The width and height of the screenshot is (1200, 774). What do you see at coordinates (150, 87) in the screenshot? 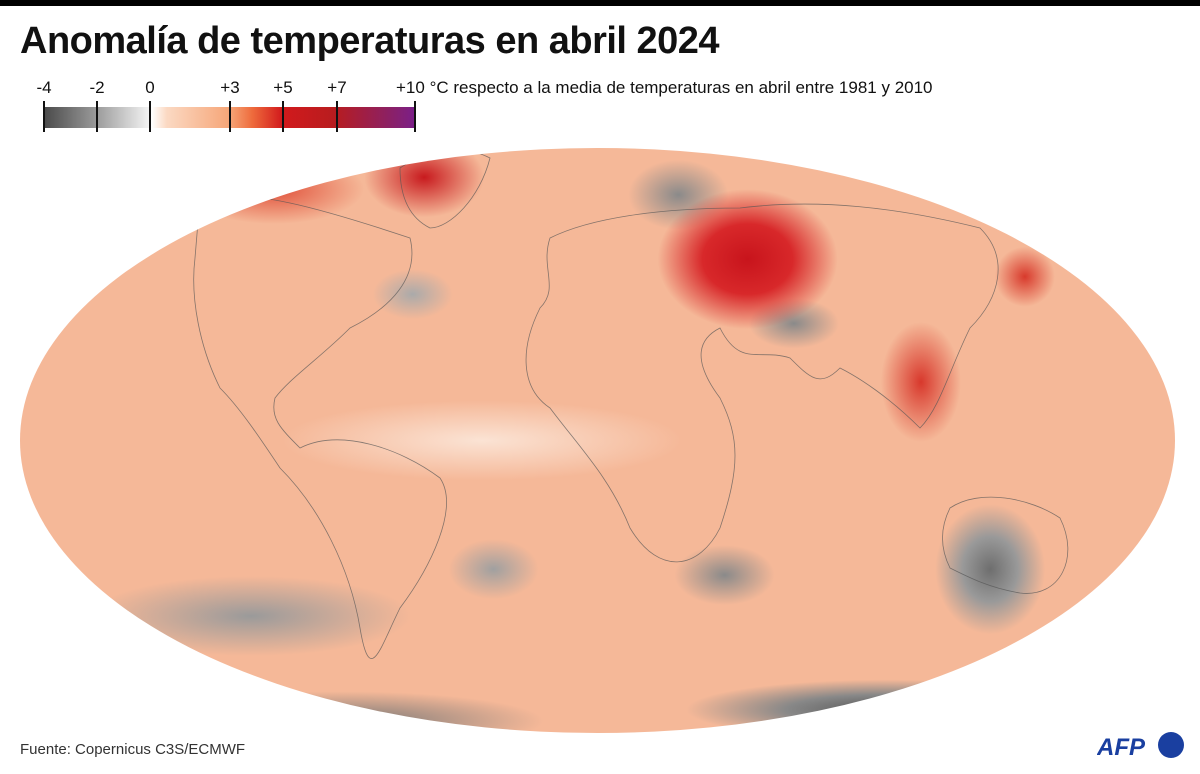
I see `legend-tick-label: 0` at bounding box center [150, 87].